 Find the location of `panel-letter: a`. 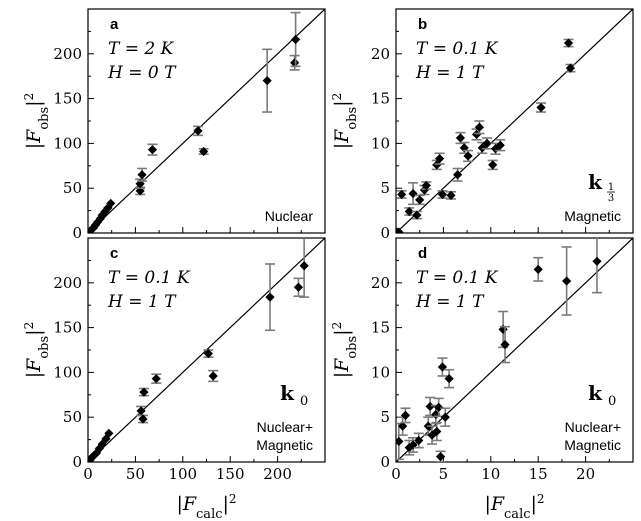

panel-letter: a is located at coordinates (114, 24).